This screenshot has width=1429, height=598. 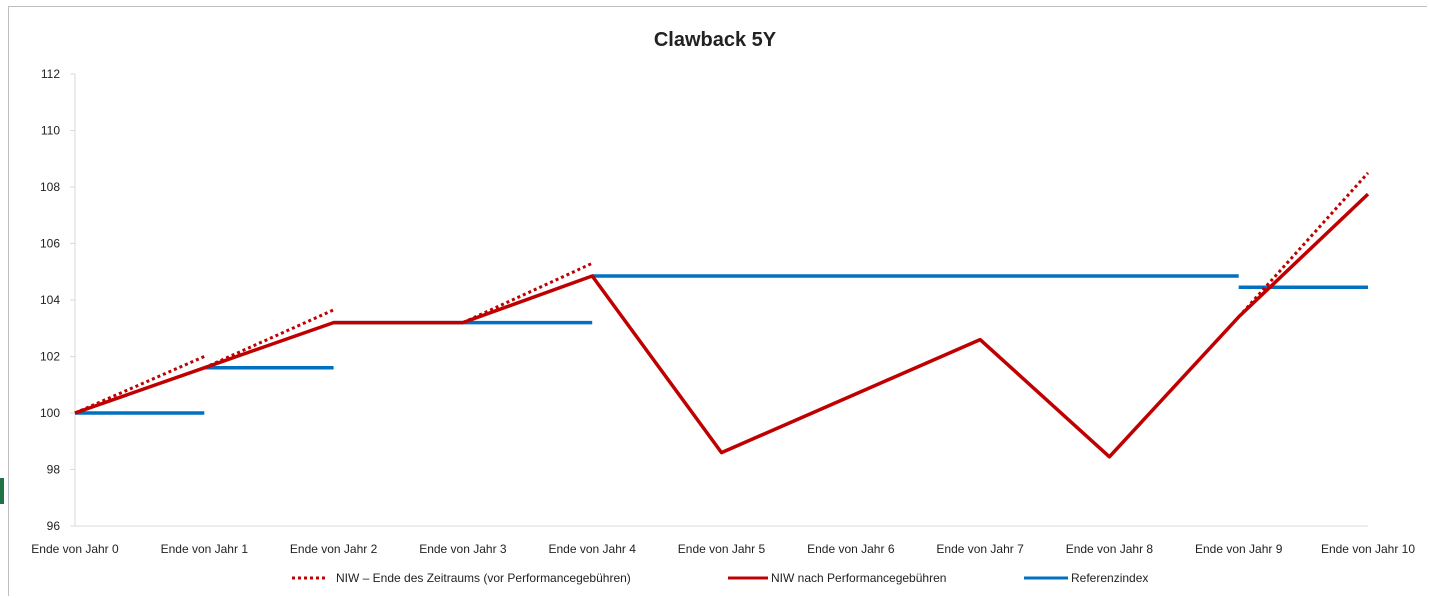 I want to click on y-tick-label: 104, so click(x=50, y=300).